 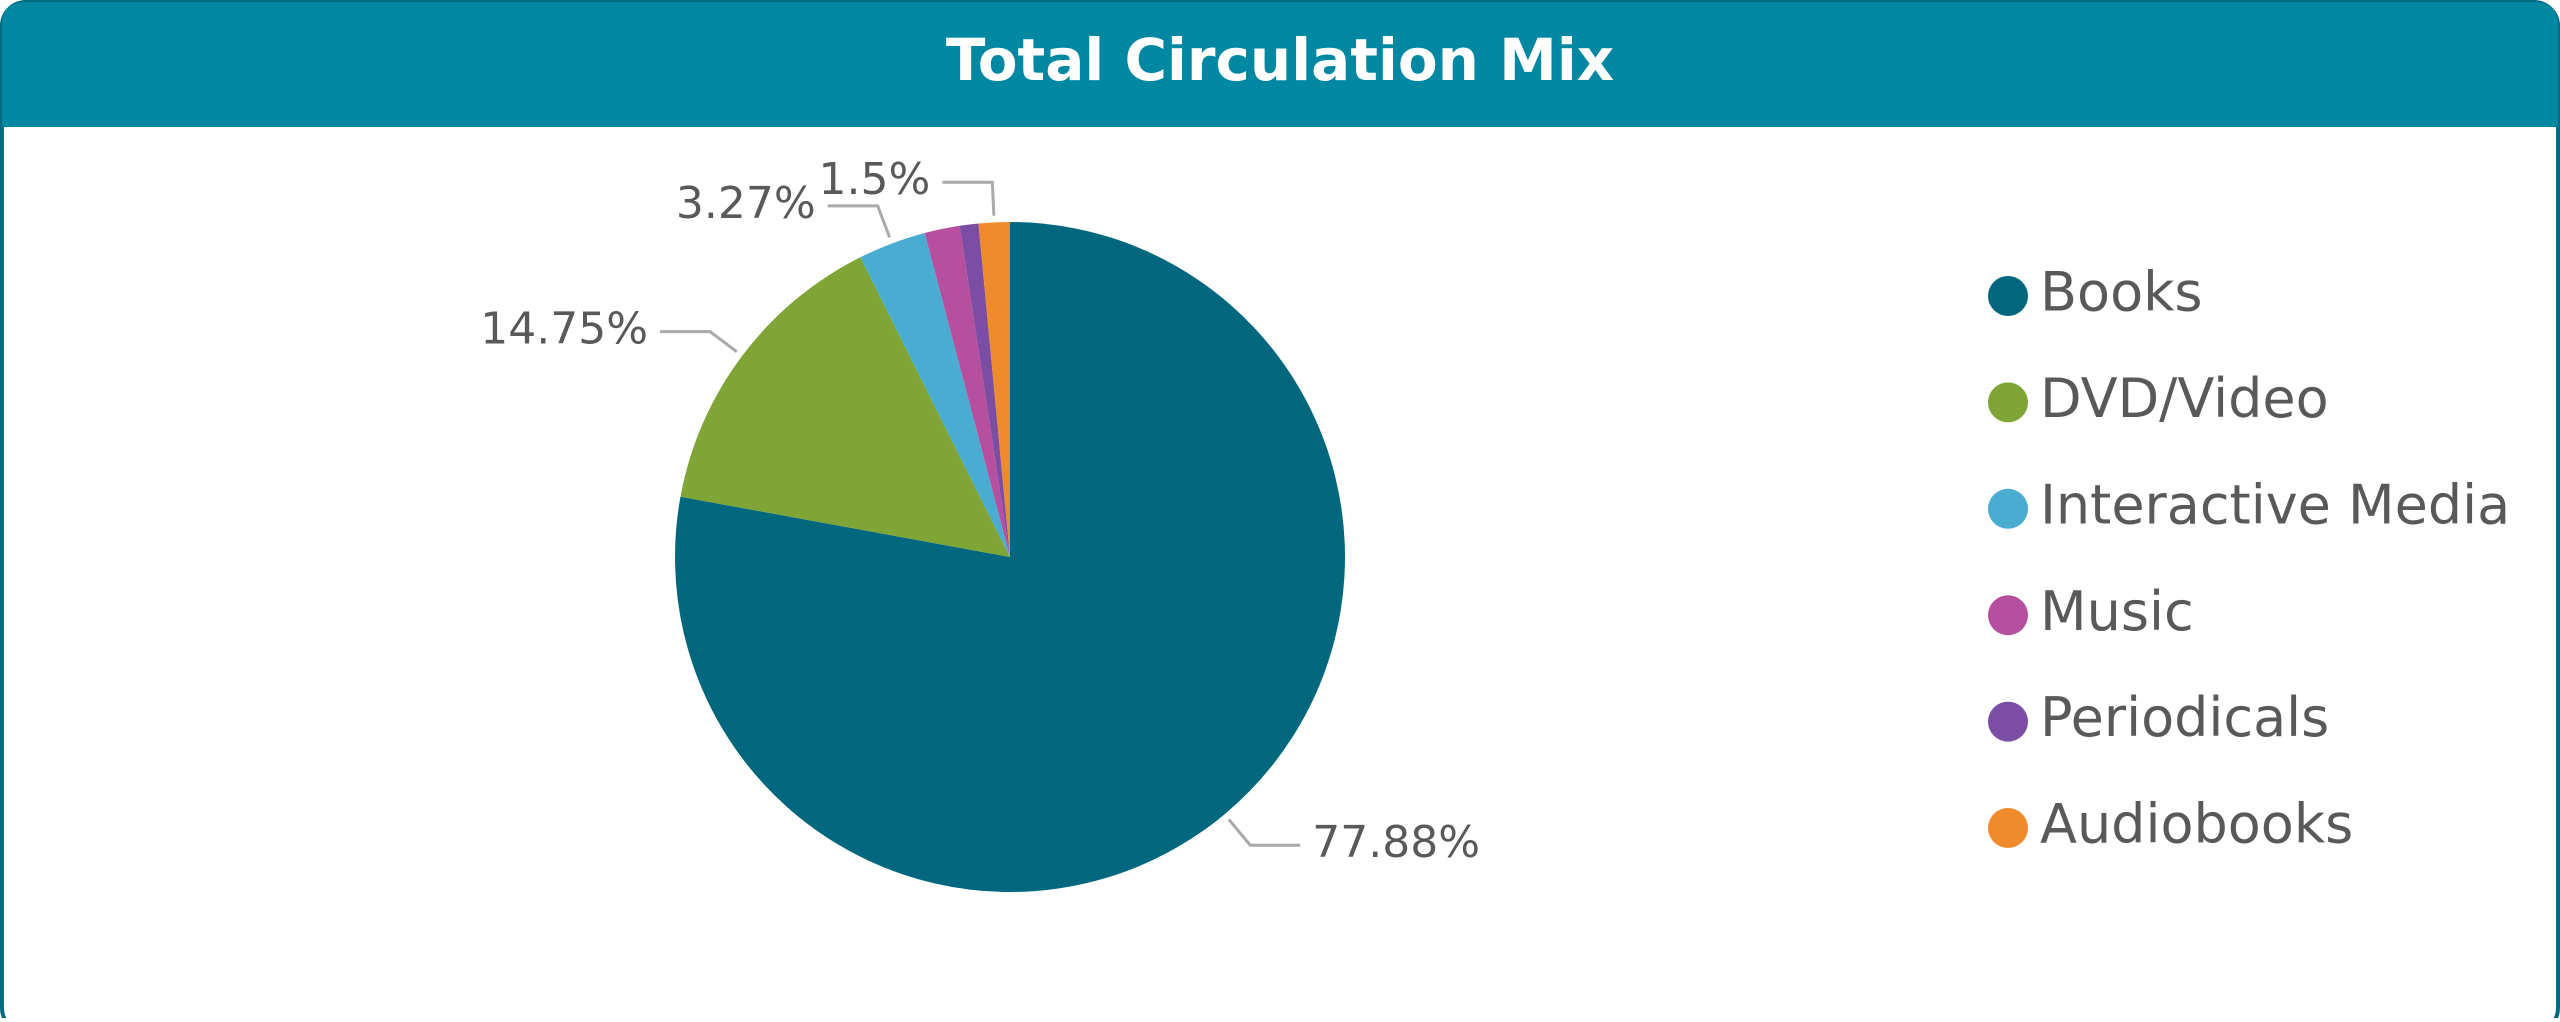 I want to click on legend-label: Books, so click(x=2121, y=292).